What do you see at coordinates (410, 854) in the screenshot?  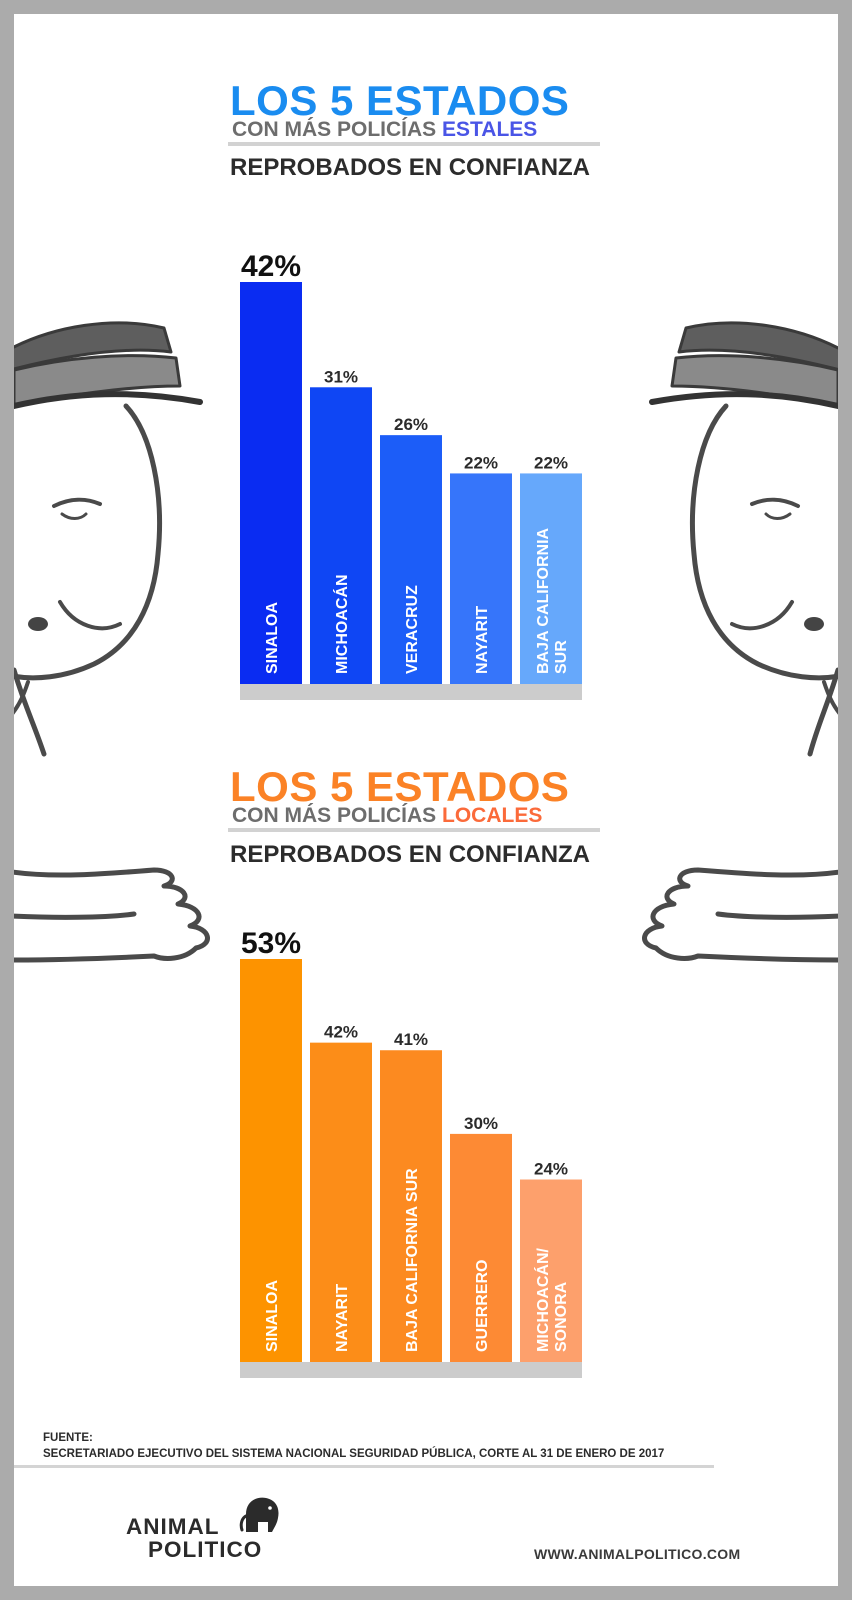 I see `locales-heading: REPROBADOS EN CONFIANZA` at bounding box center [410, 854].